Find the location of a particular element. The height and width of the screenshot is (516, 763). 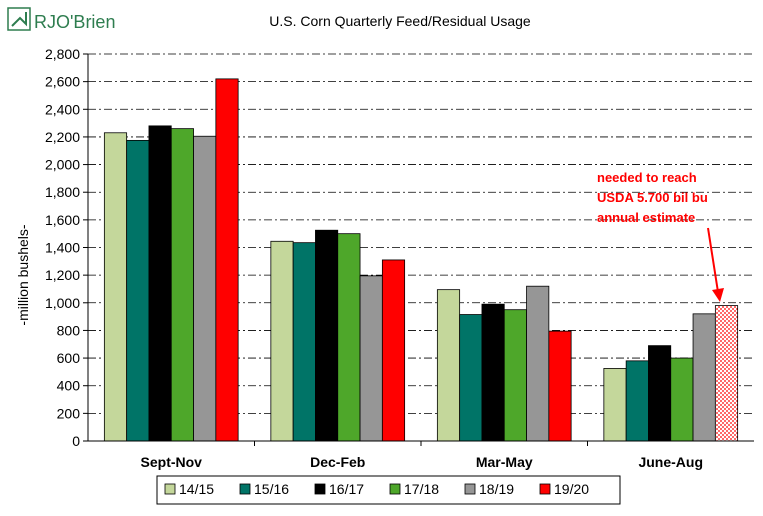

y-tick-label: 2,400 is located at coordinates (62, 109).